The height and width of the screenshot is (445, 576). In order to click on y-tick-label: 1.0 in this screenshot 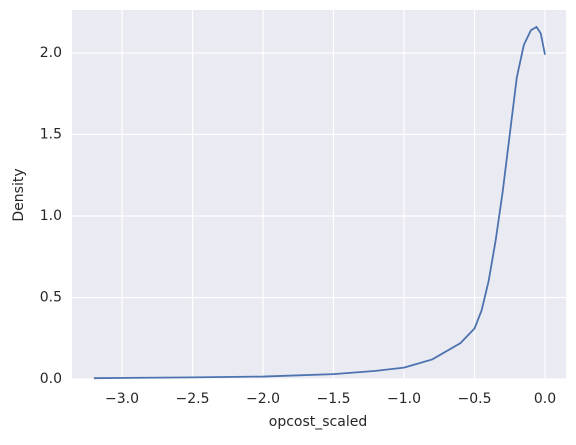, I will do `click(51, 216)`.